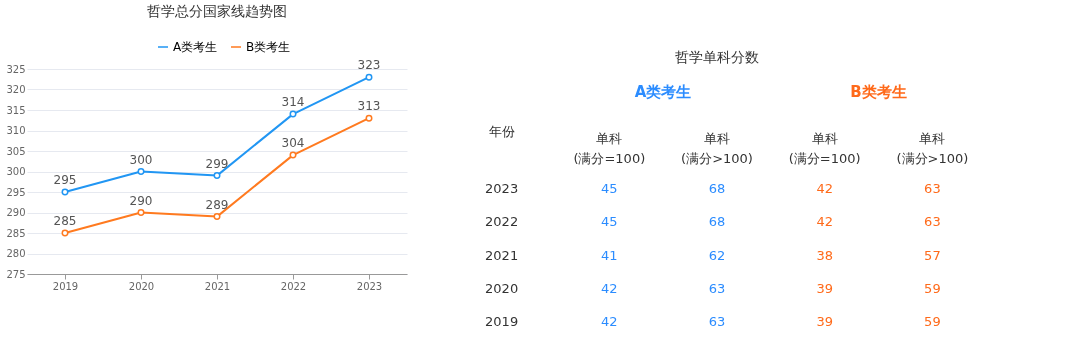 This screenshot has height=341, width=1080. What do you see at coordinates (65, 286) in the screenshot?
I see `x-tick-label: 2019` at bounding box center [65, 286].